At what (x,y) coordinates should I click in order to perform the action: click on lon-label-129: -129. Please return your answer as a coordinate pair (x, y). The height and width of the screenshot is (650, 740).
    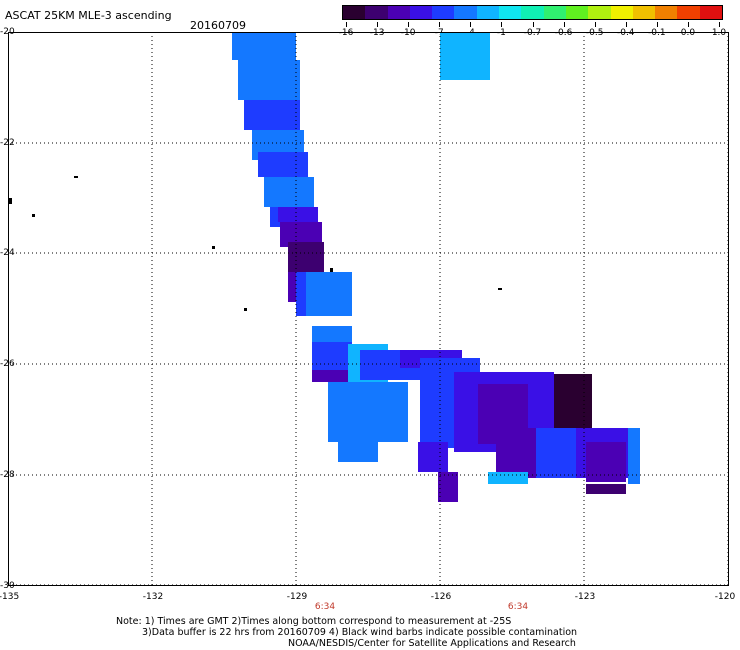
    Looking at the image, I should click on (297, 597).